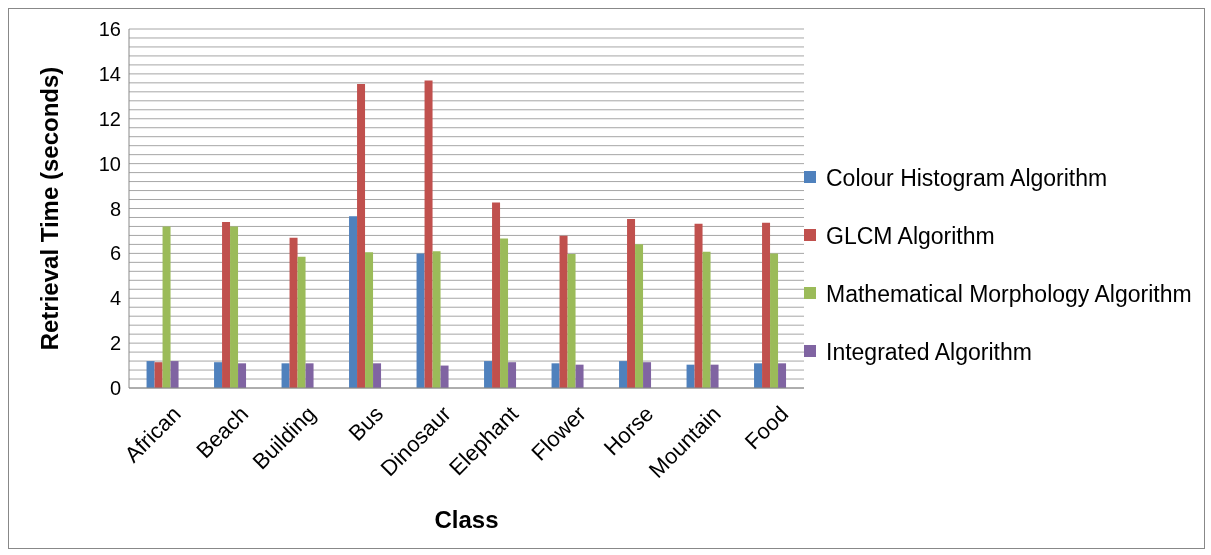 This screenshot has height=555, width=1211. I want to click on y-axis-title: Retrieval Time (seconds), so click(49, 208).